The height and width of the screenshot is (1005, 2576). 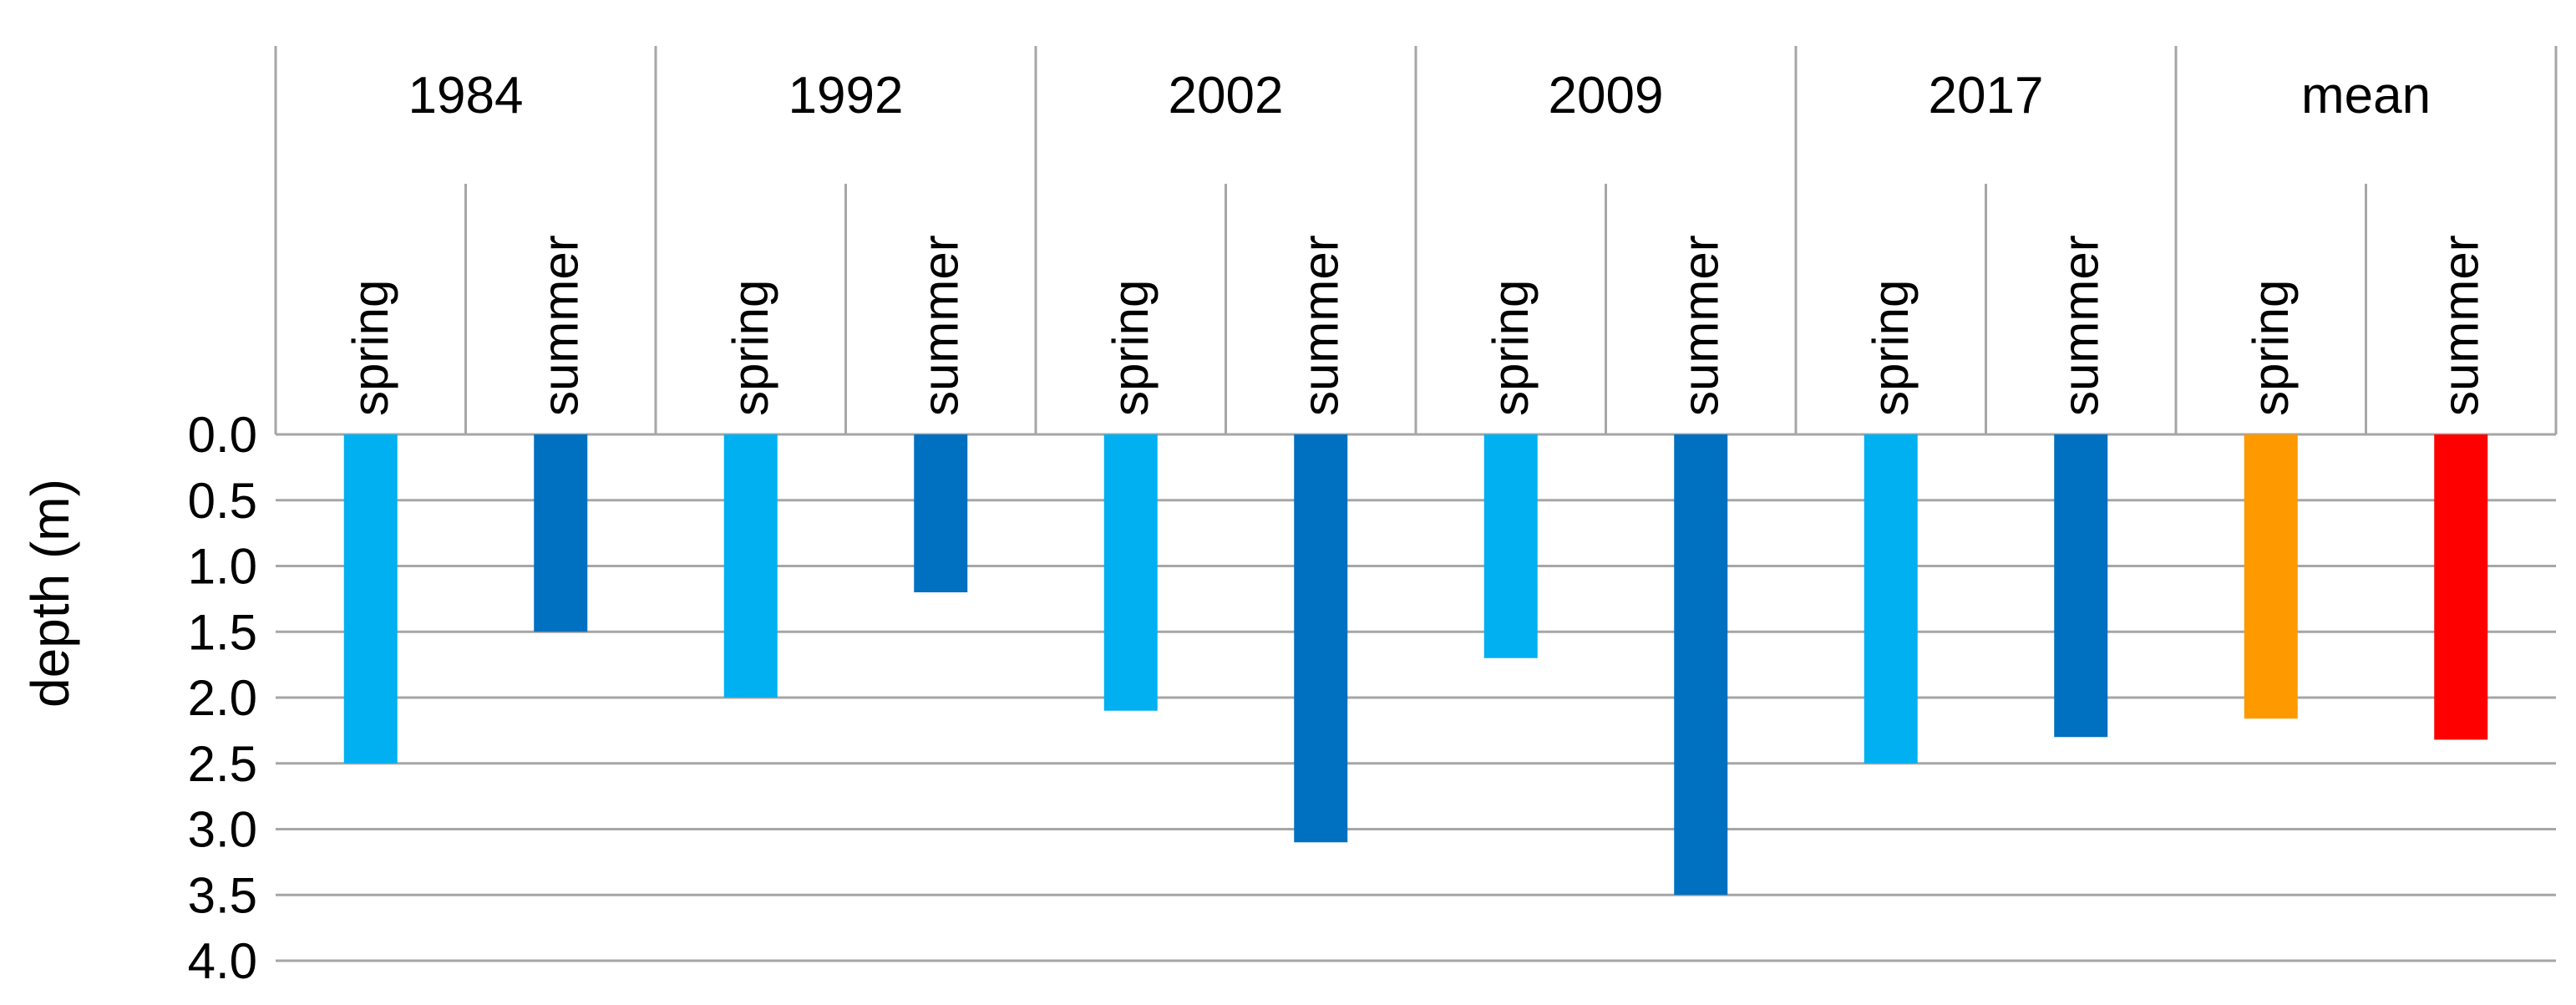 I want to click on y-tick-label: 1.0, so click(x=222, y=567).